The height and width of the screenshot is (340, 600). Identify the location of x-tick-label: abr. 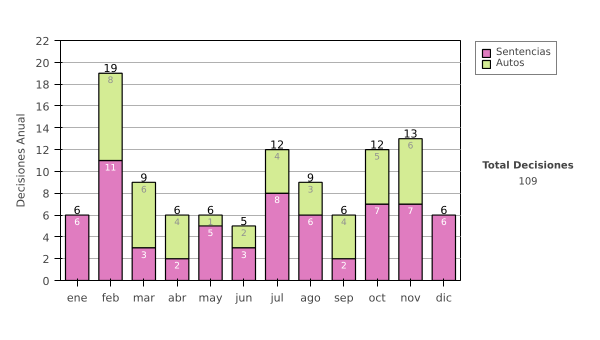
(177, 298).